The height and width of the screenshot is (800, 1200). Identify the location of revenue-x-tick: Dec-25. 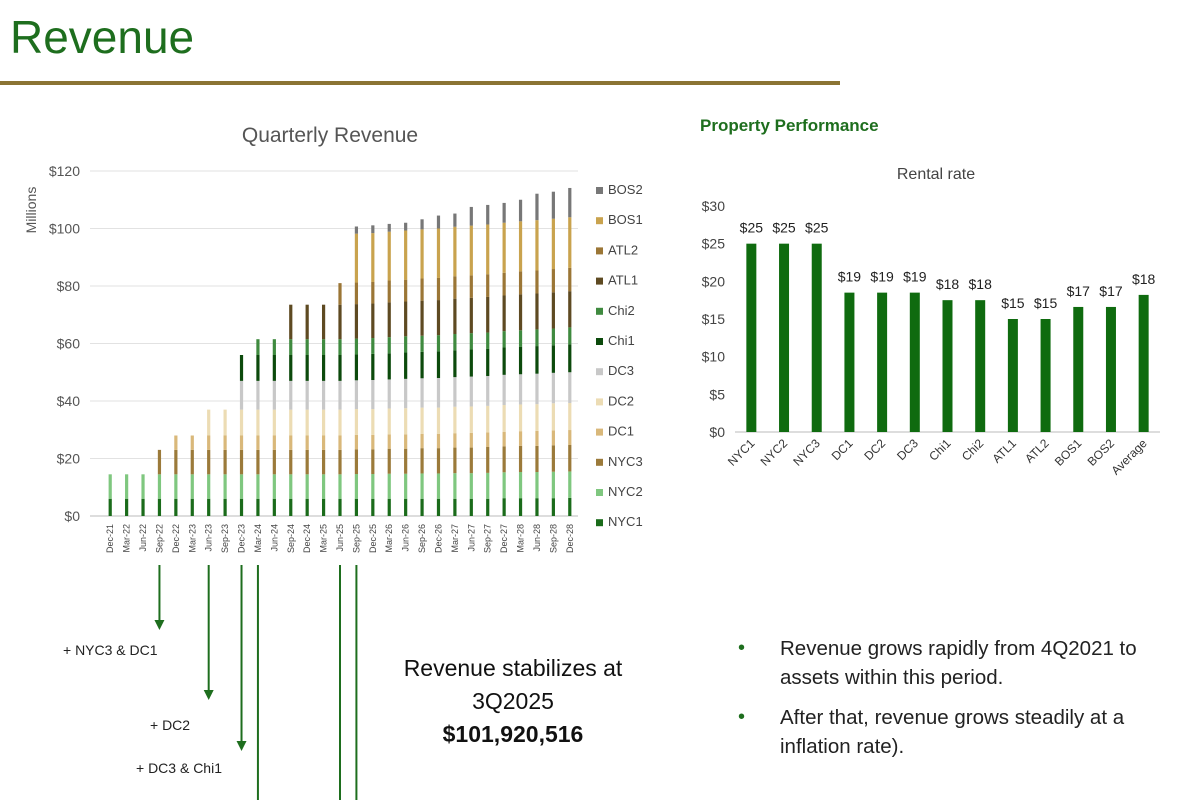
(373, 538).